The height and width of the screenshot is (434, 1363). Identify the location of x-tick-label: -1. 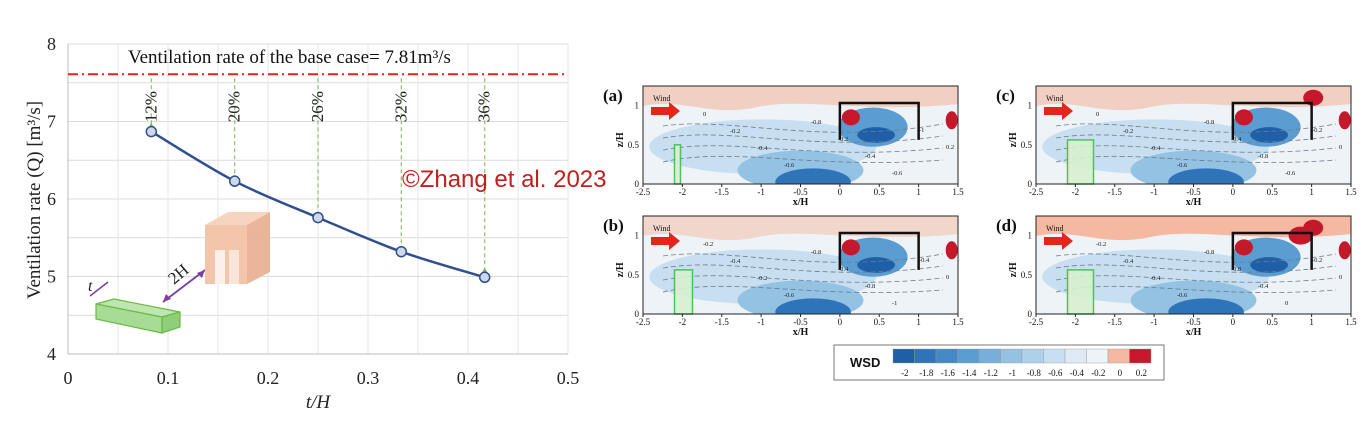
(761, 322).